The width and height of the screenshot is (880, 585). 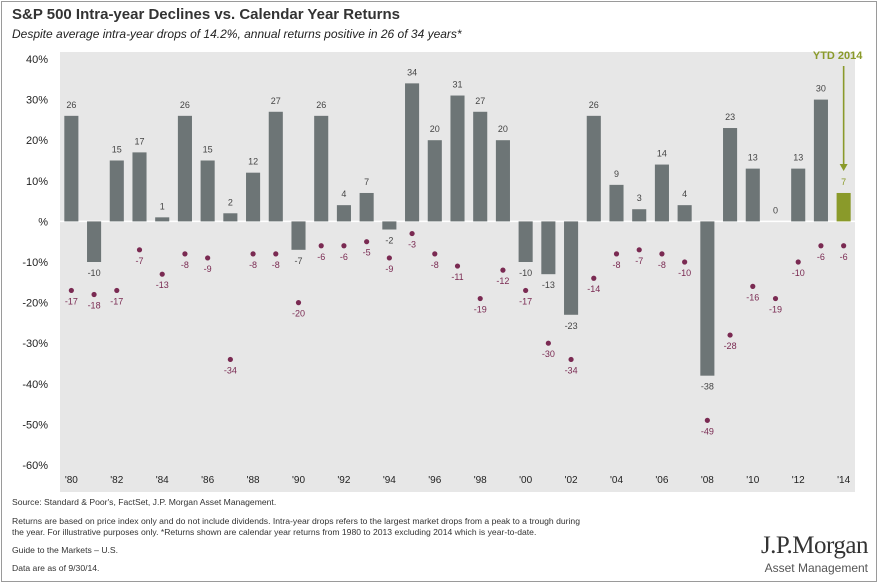 What do you see at coordinates (207, 480) in the screenshot?
I see `x-tick-label: '86` at bounding box center [207, 480].